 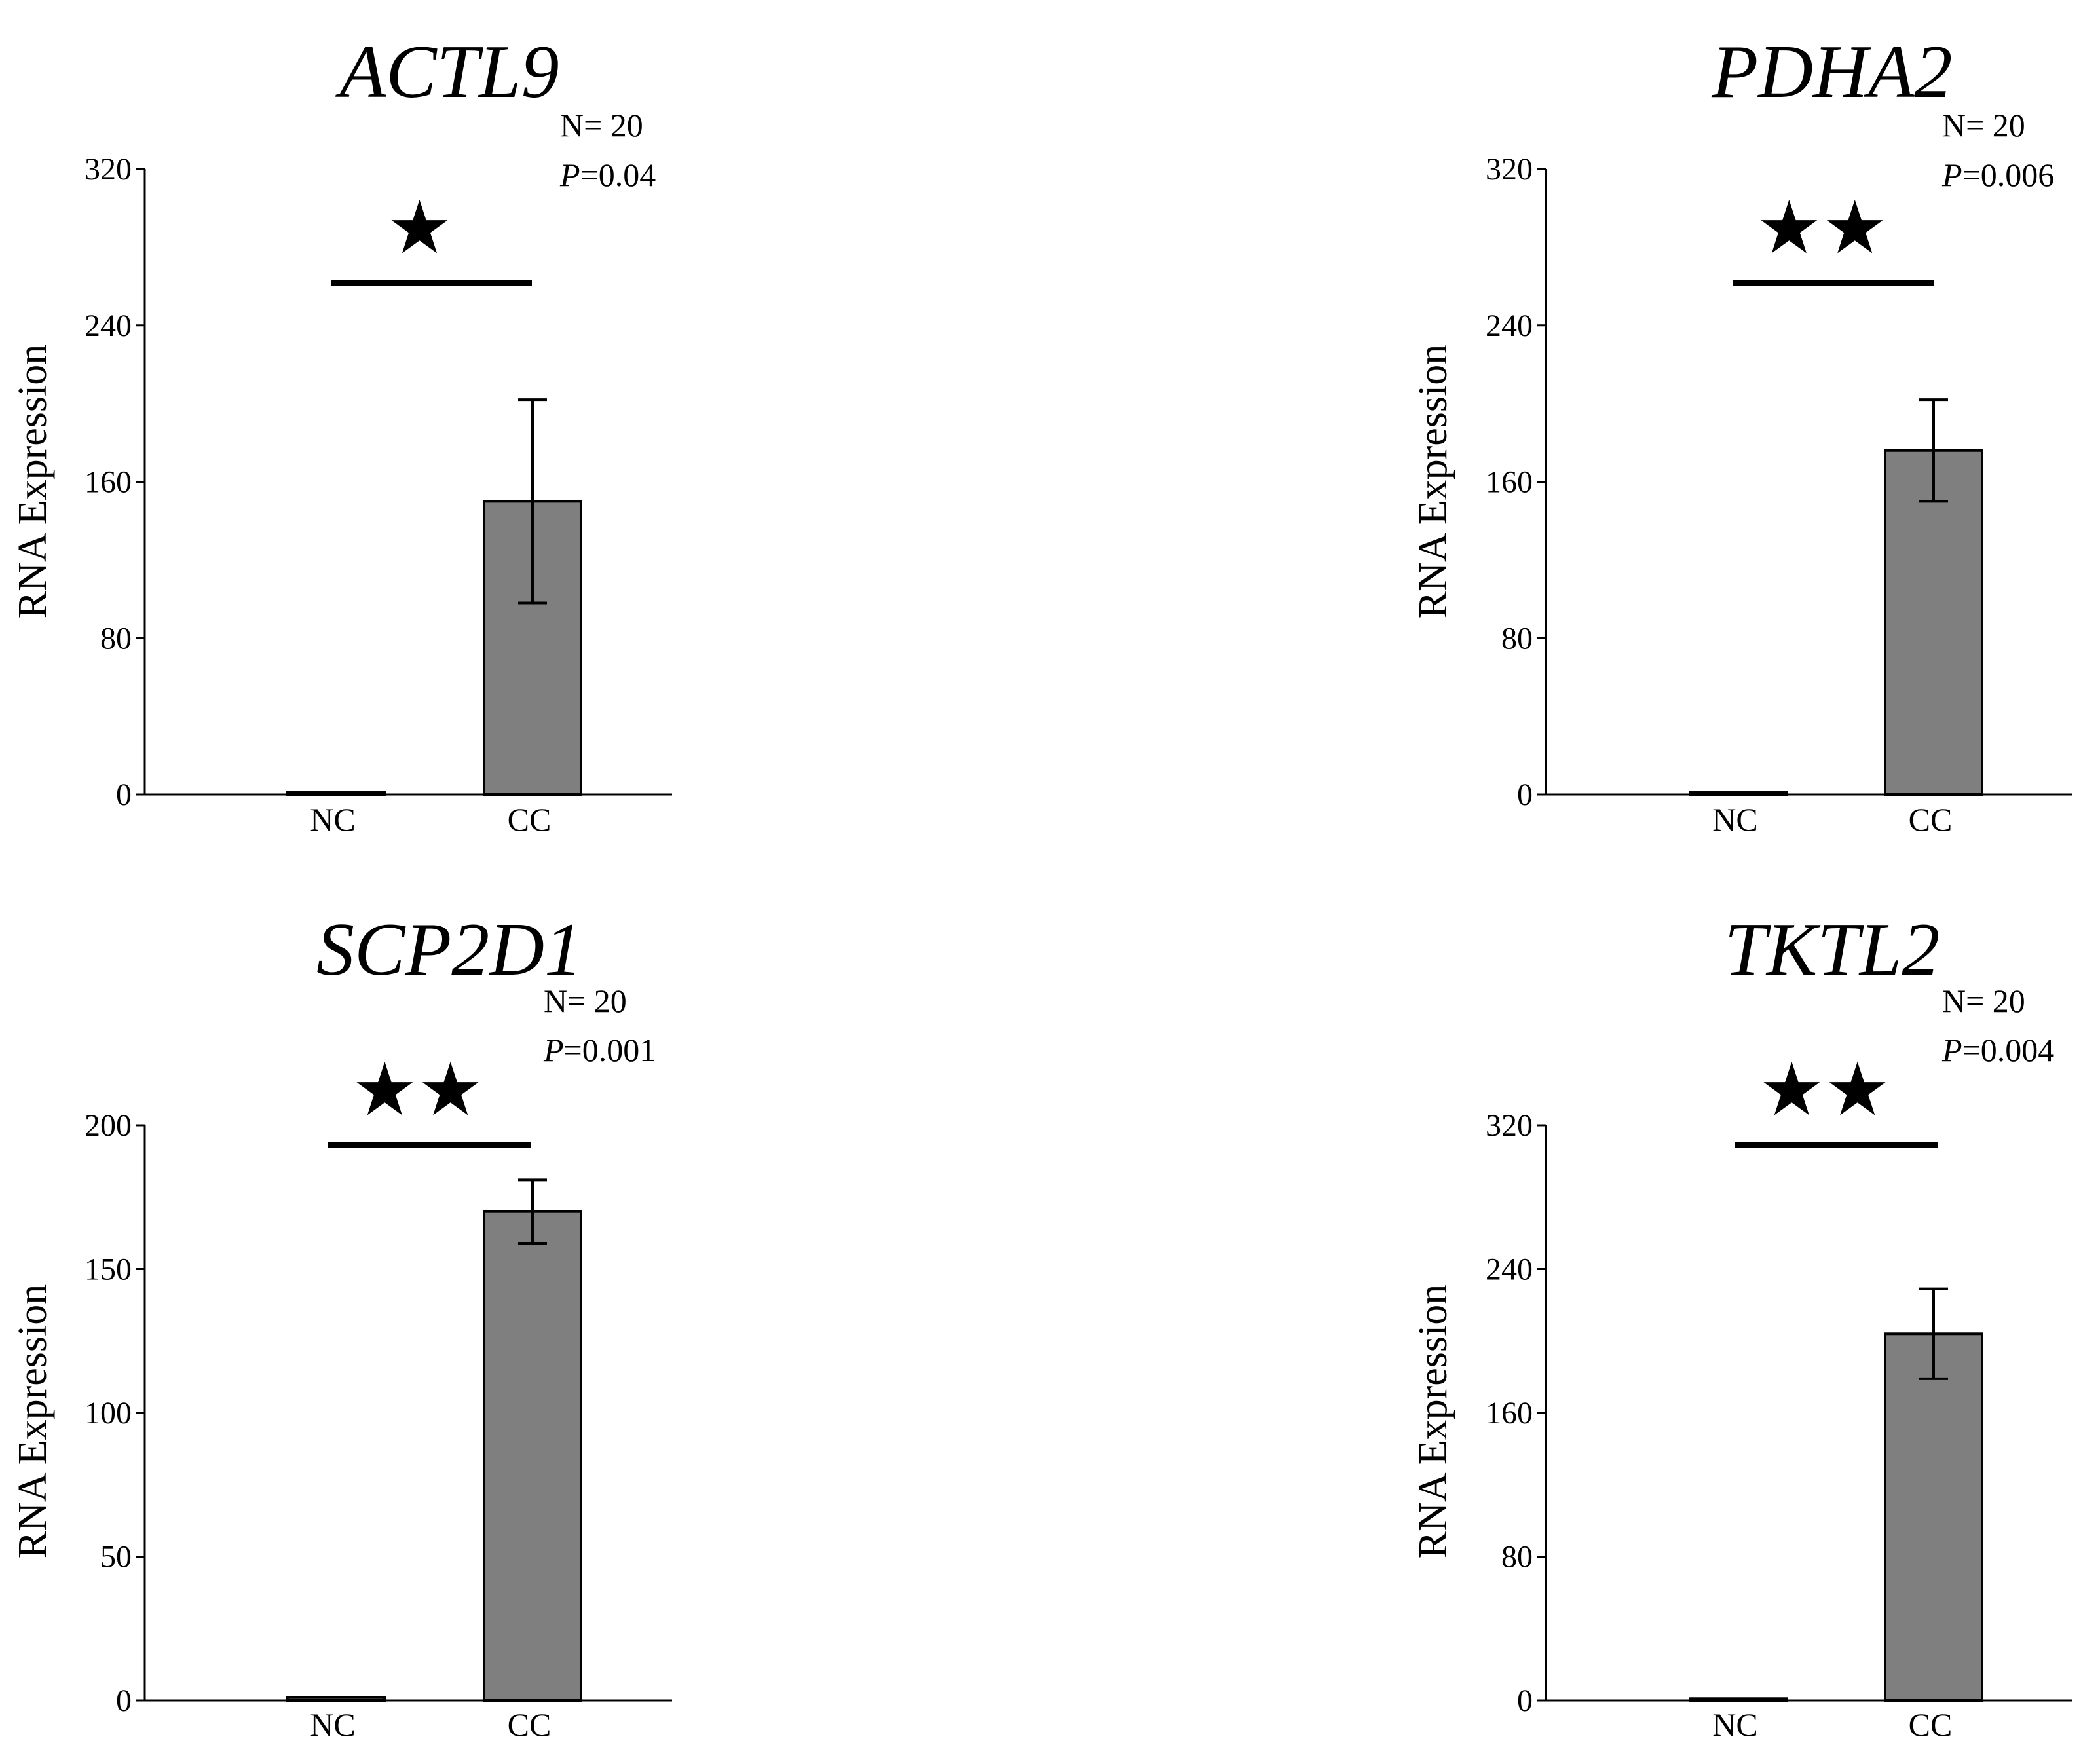 I want to click on chart-title: ACTL9, so click(x=447, y=72).